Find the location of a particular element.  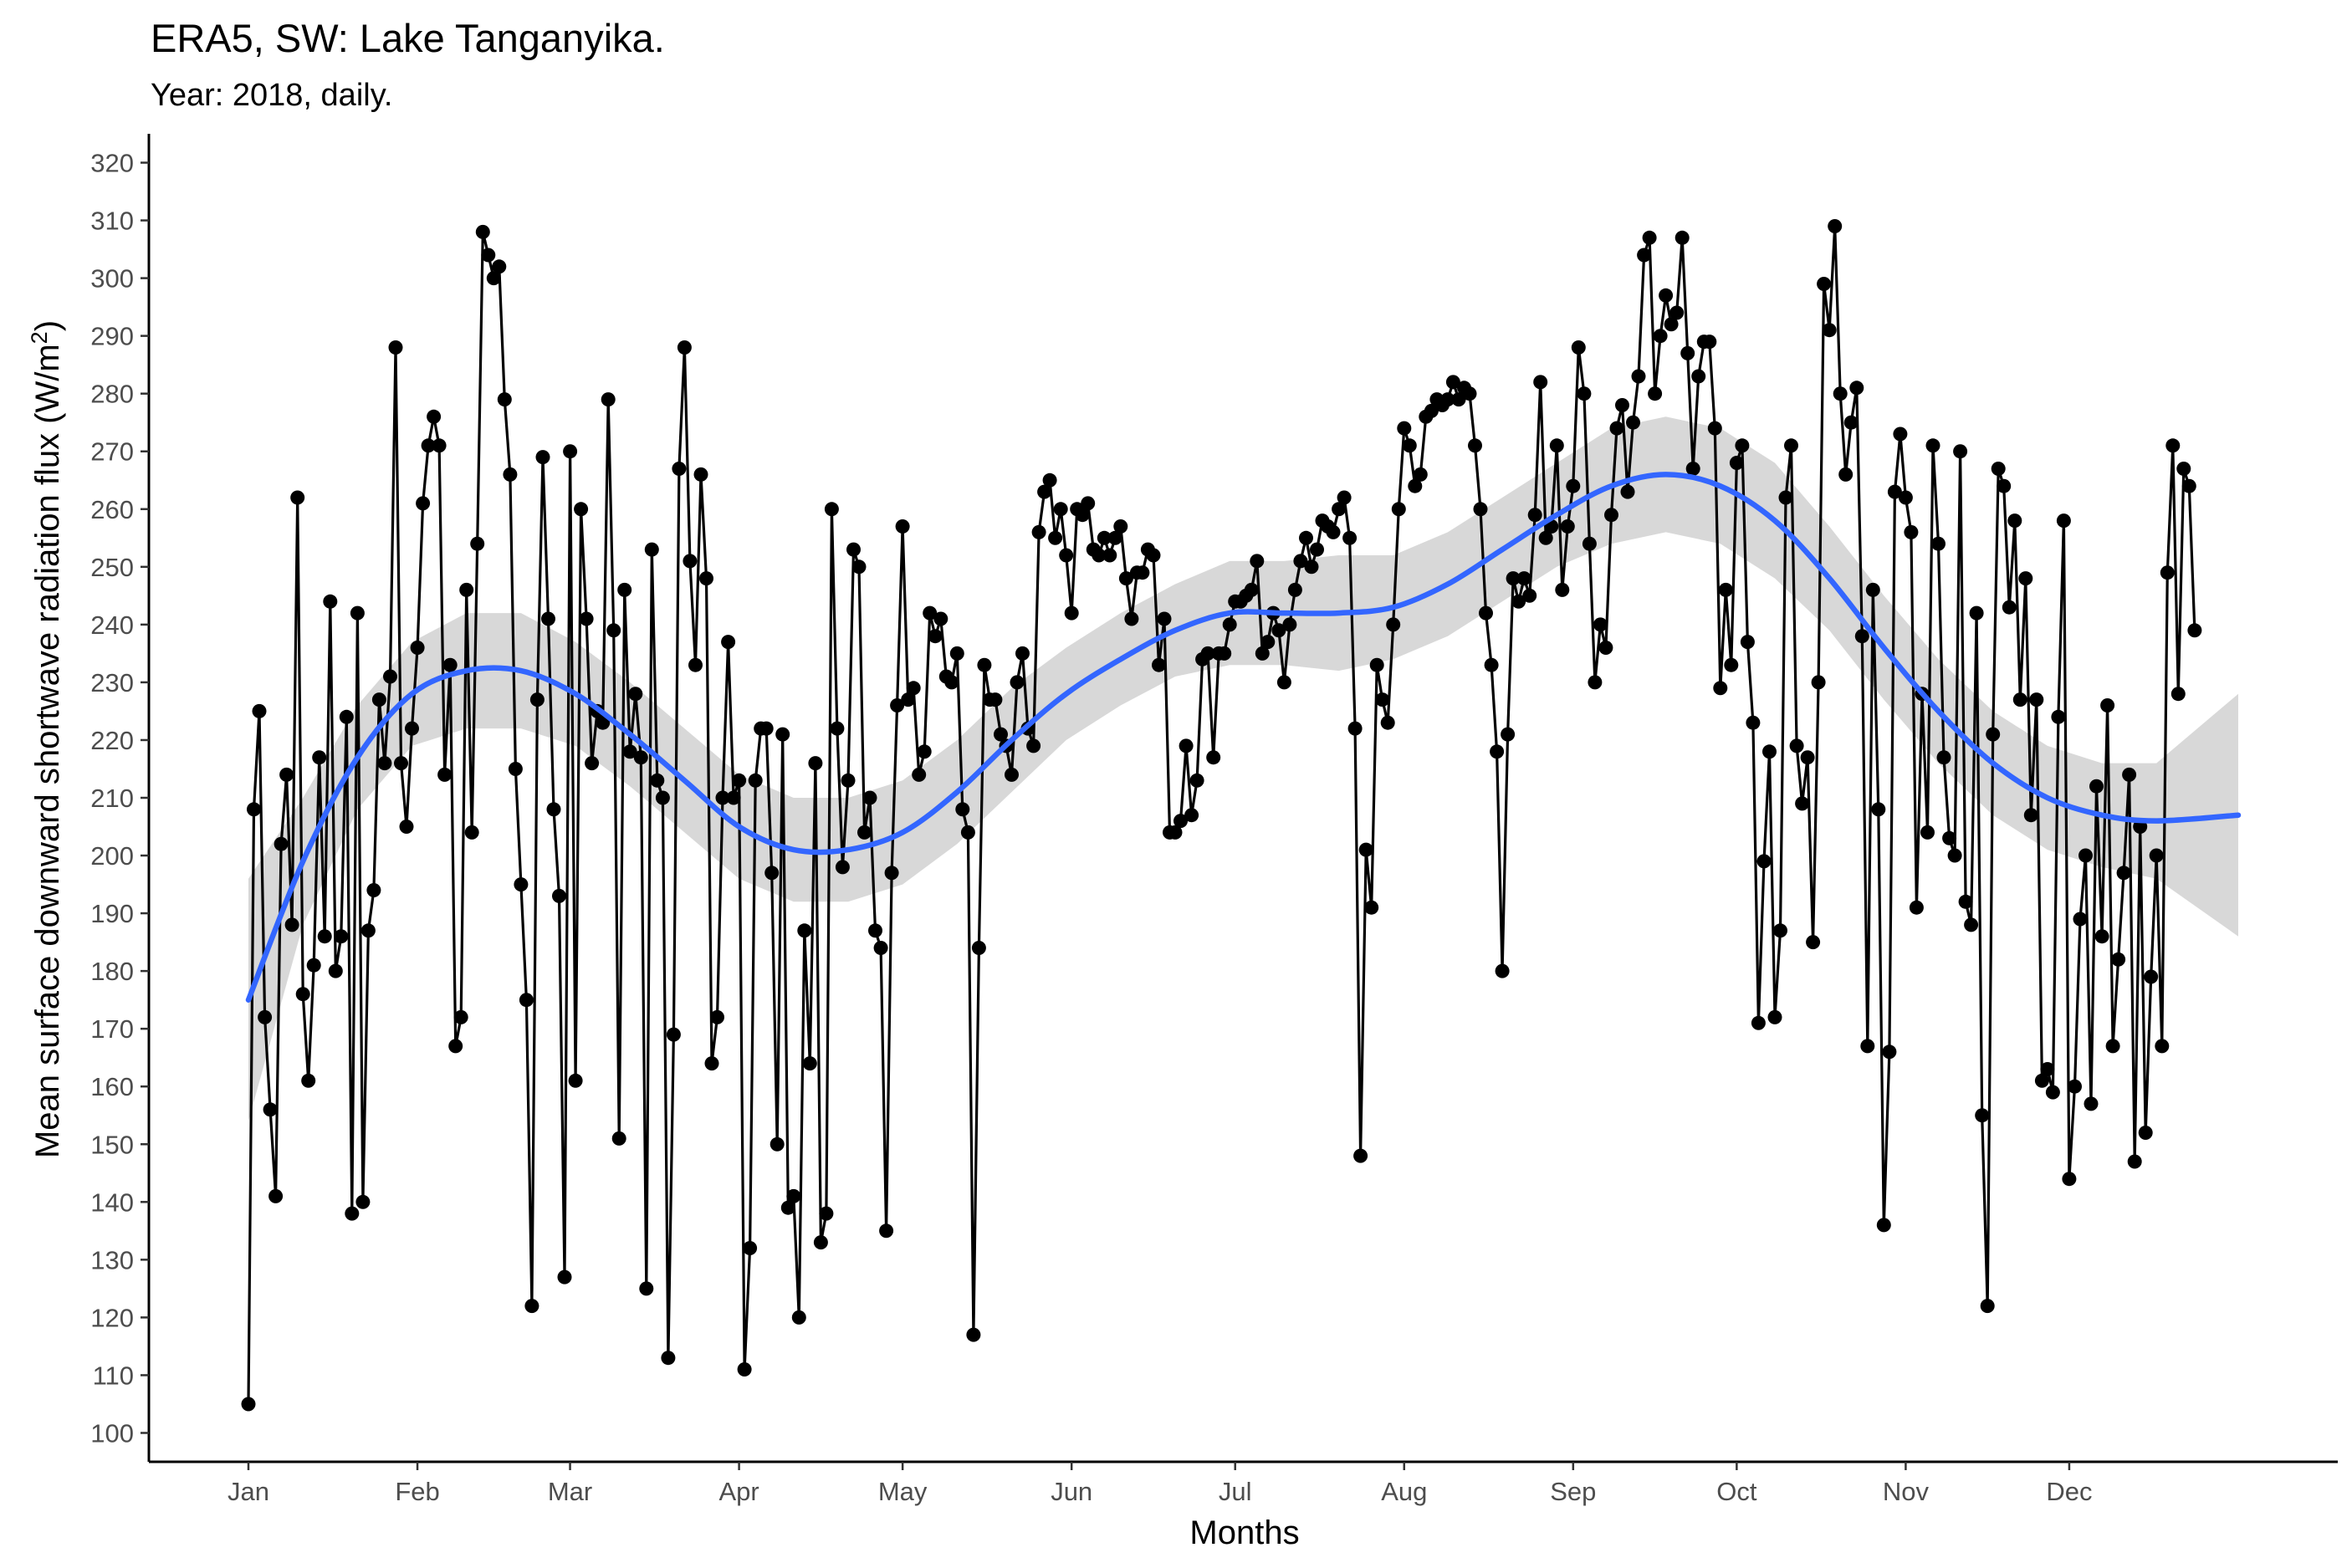

x-tick-label: Jul is located at coordinates (1235, 1491).